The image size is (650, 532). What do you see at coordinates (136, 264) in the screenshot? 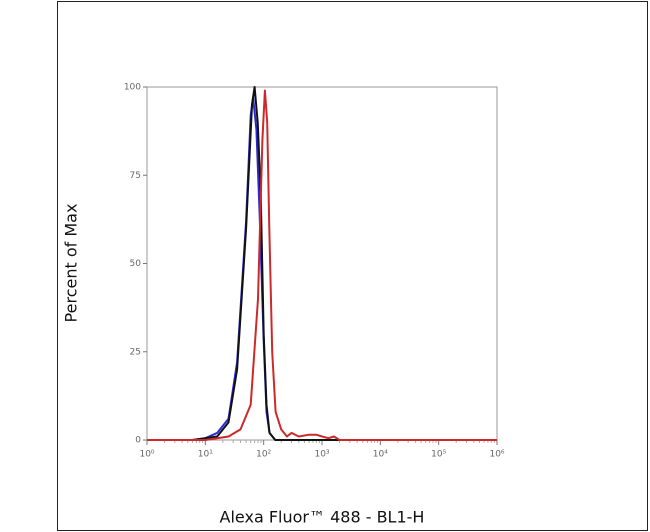
I see `y-tick-label: 50` at bounding box center [136, 264].